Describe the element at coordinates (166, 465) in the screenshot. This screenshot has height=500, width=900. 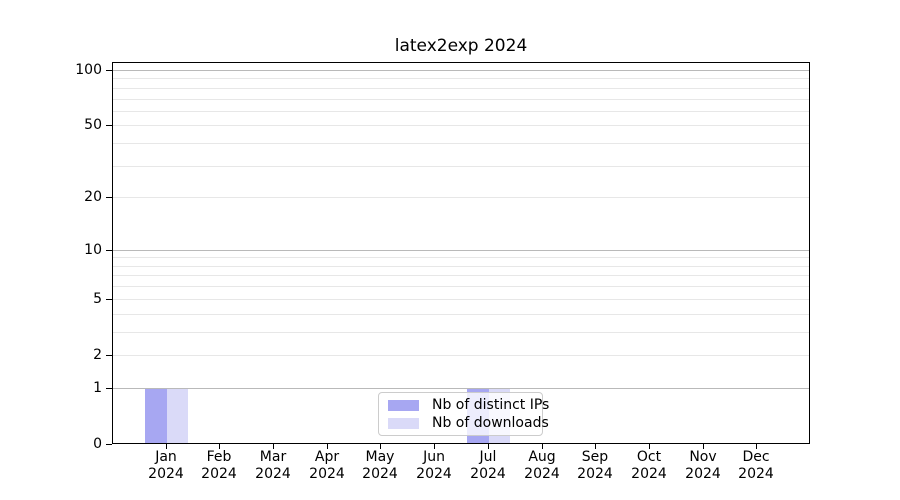
I see `x-tick-label-jan: Jan 2024` at that location.